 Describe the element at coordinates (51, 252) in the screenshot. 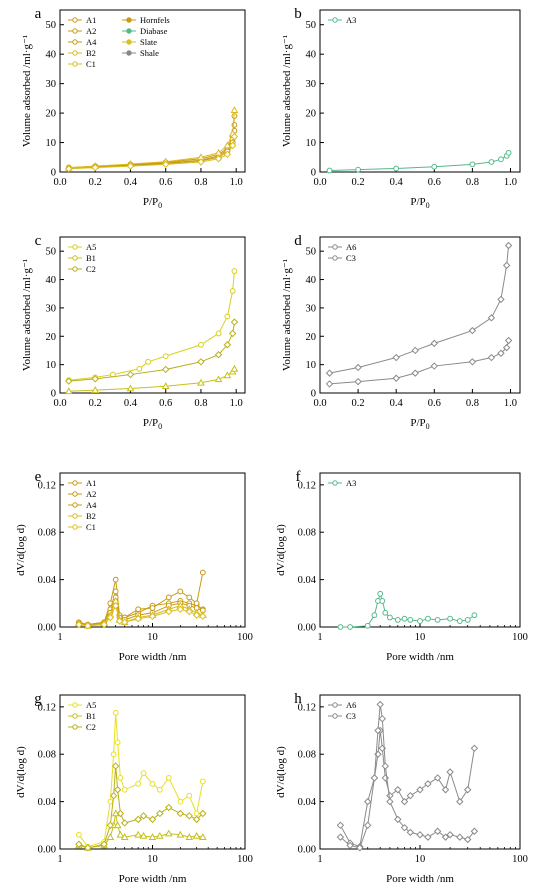

I see `y-tick-label: 50` at that location.